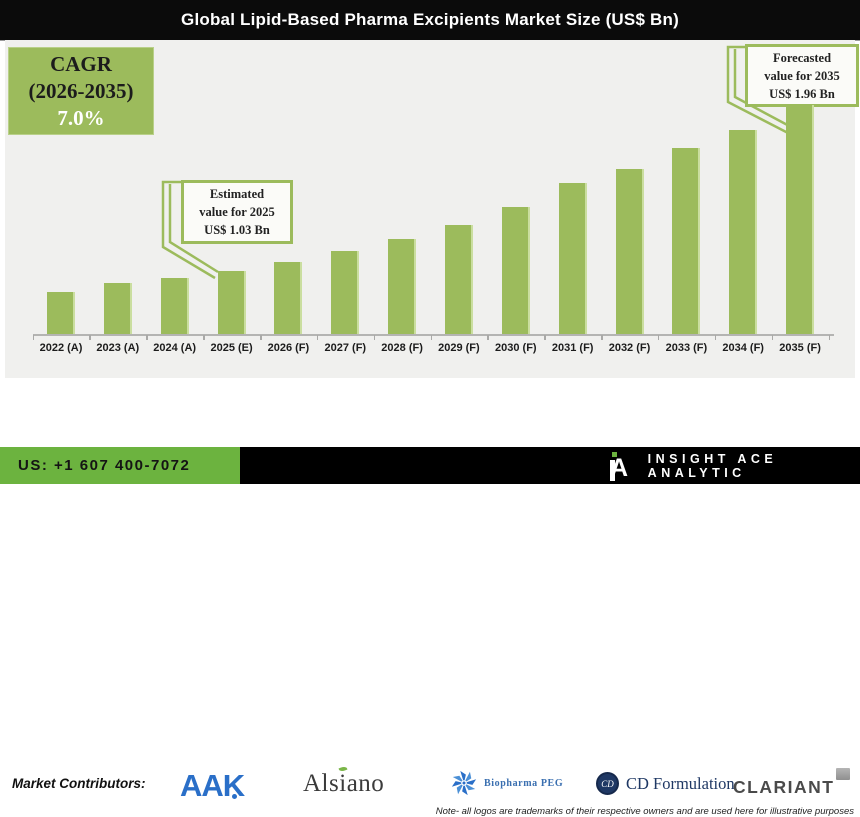  I want to click on cagr-badge: CAGR (2026-2035) 7.0%, so click(81, 91).